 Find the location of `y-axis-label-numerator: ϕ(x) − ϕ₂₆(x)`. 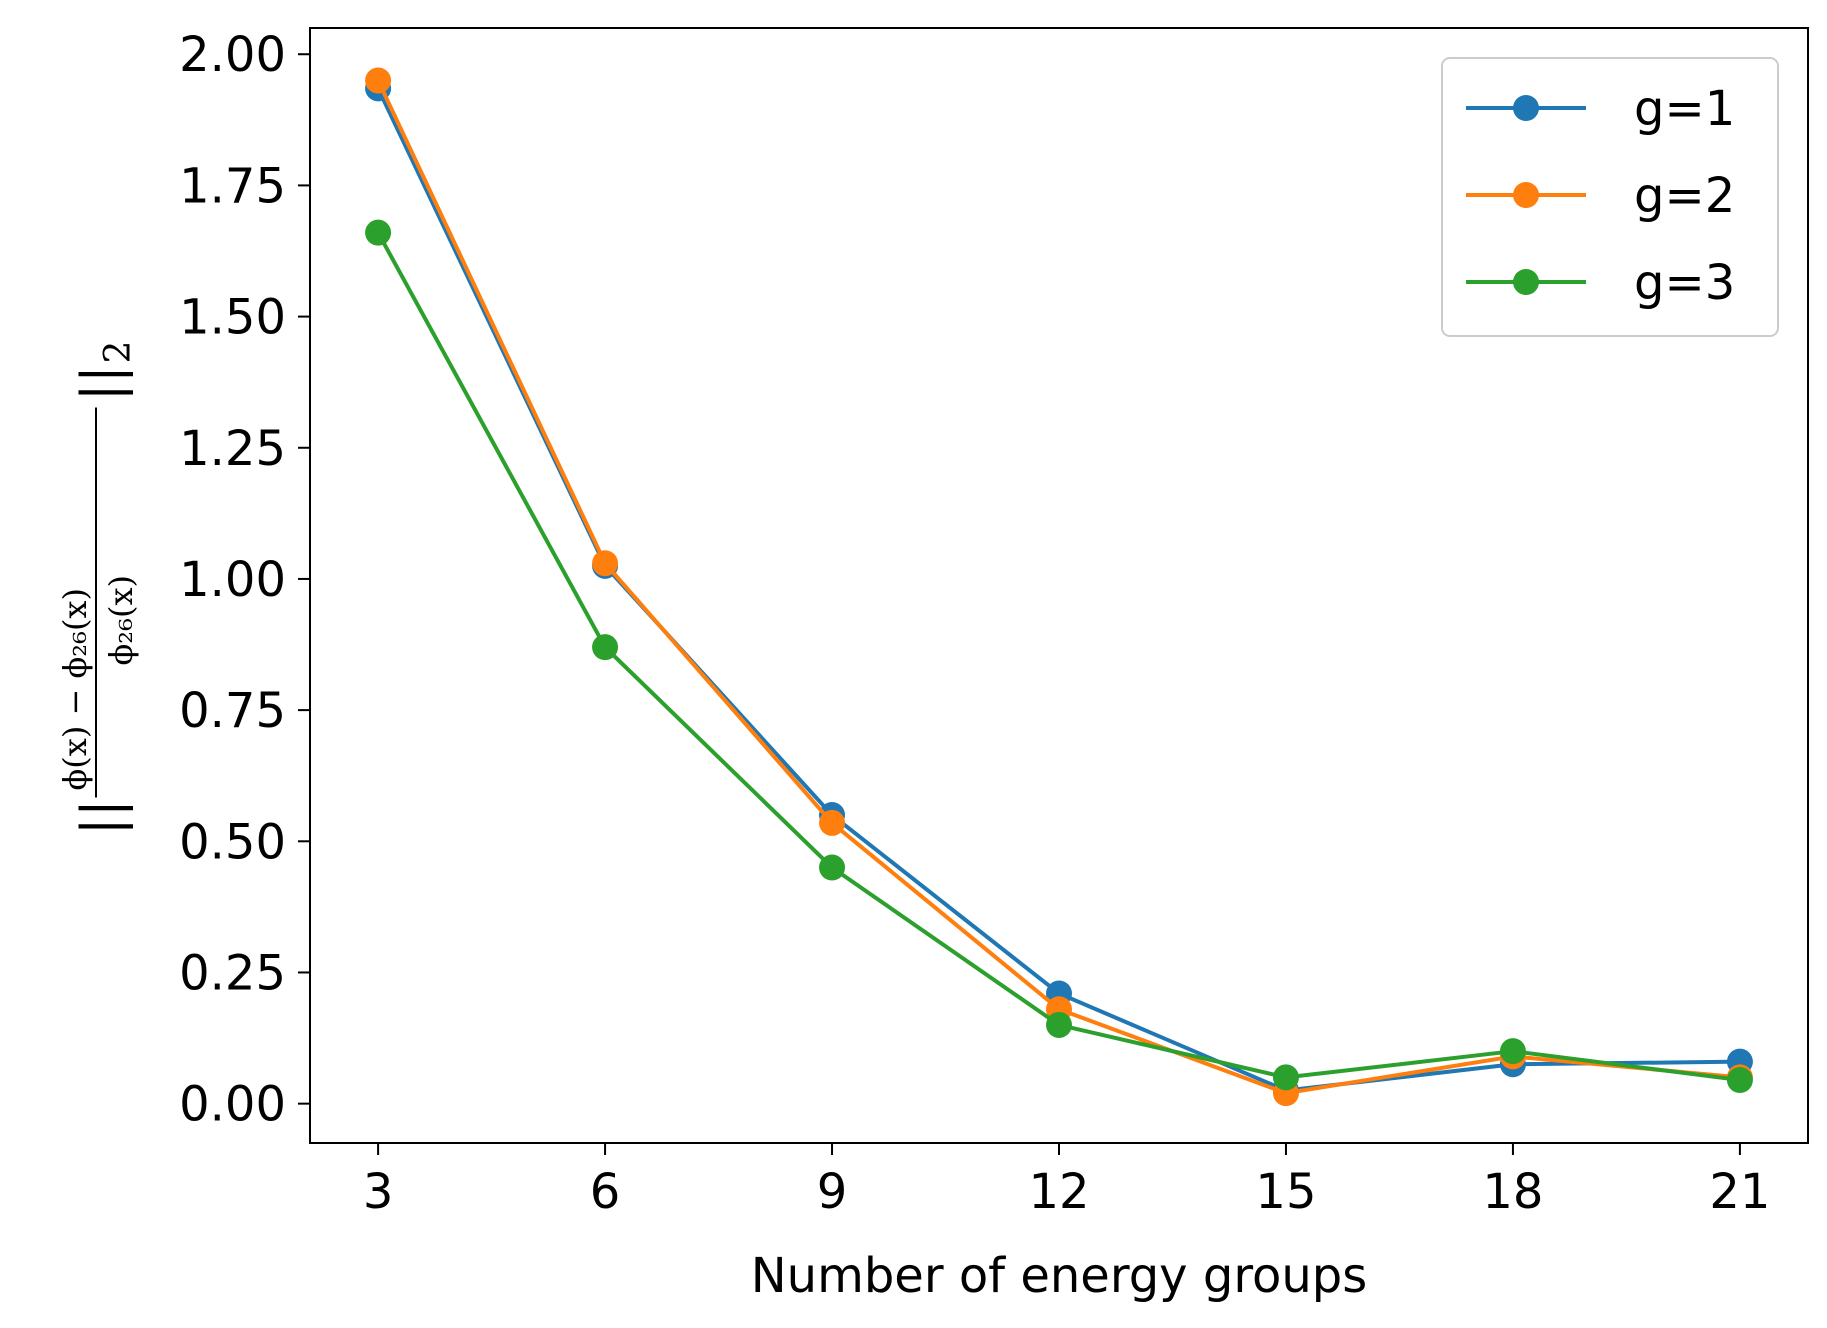

y-axis-label-numerator: ϕ(x) − ϕ₂₆(x) is located at coordinates (75, 689).